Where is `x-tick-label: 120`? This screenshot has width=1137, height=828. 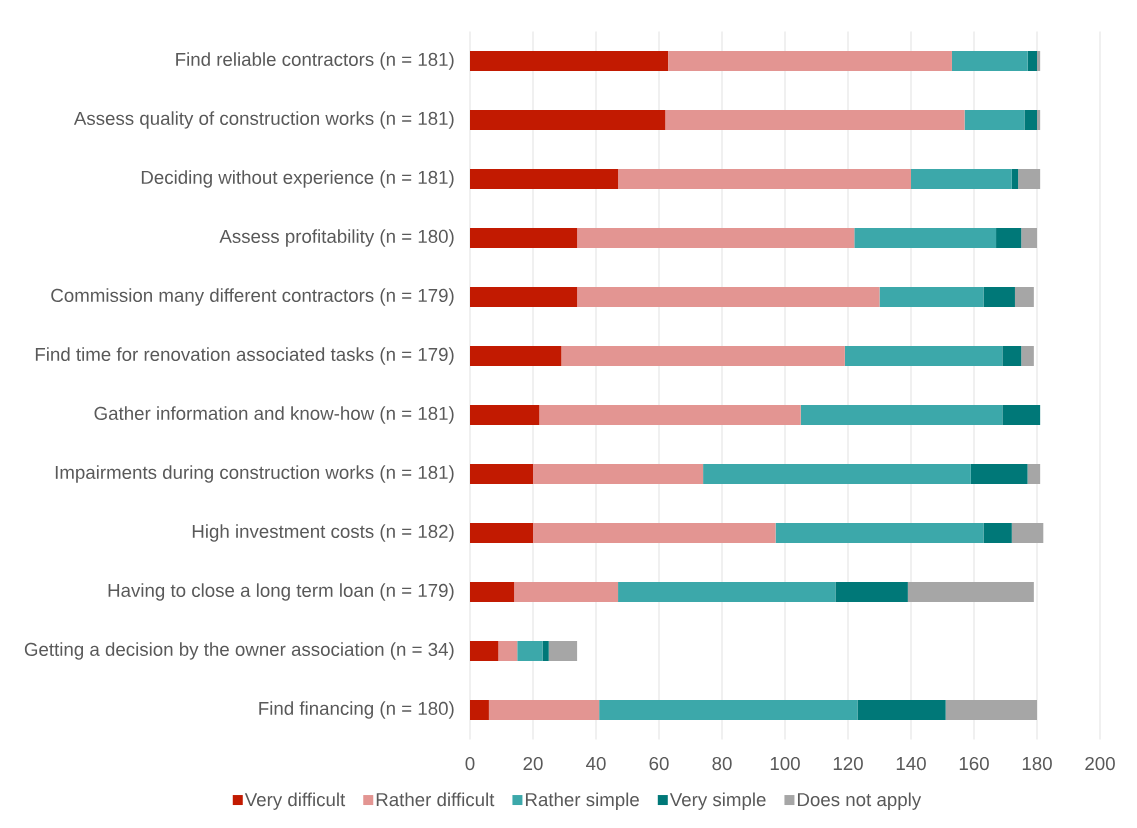 x-tick-label: 120 is located at coordinates (848, 763).